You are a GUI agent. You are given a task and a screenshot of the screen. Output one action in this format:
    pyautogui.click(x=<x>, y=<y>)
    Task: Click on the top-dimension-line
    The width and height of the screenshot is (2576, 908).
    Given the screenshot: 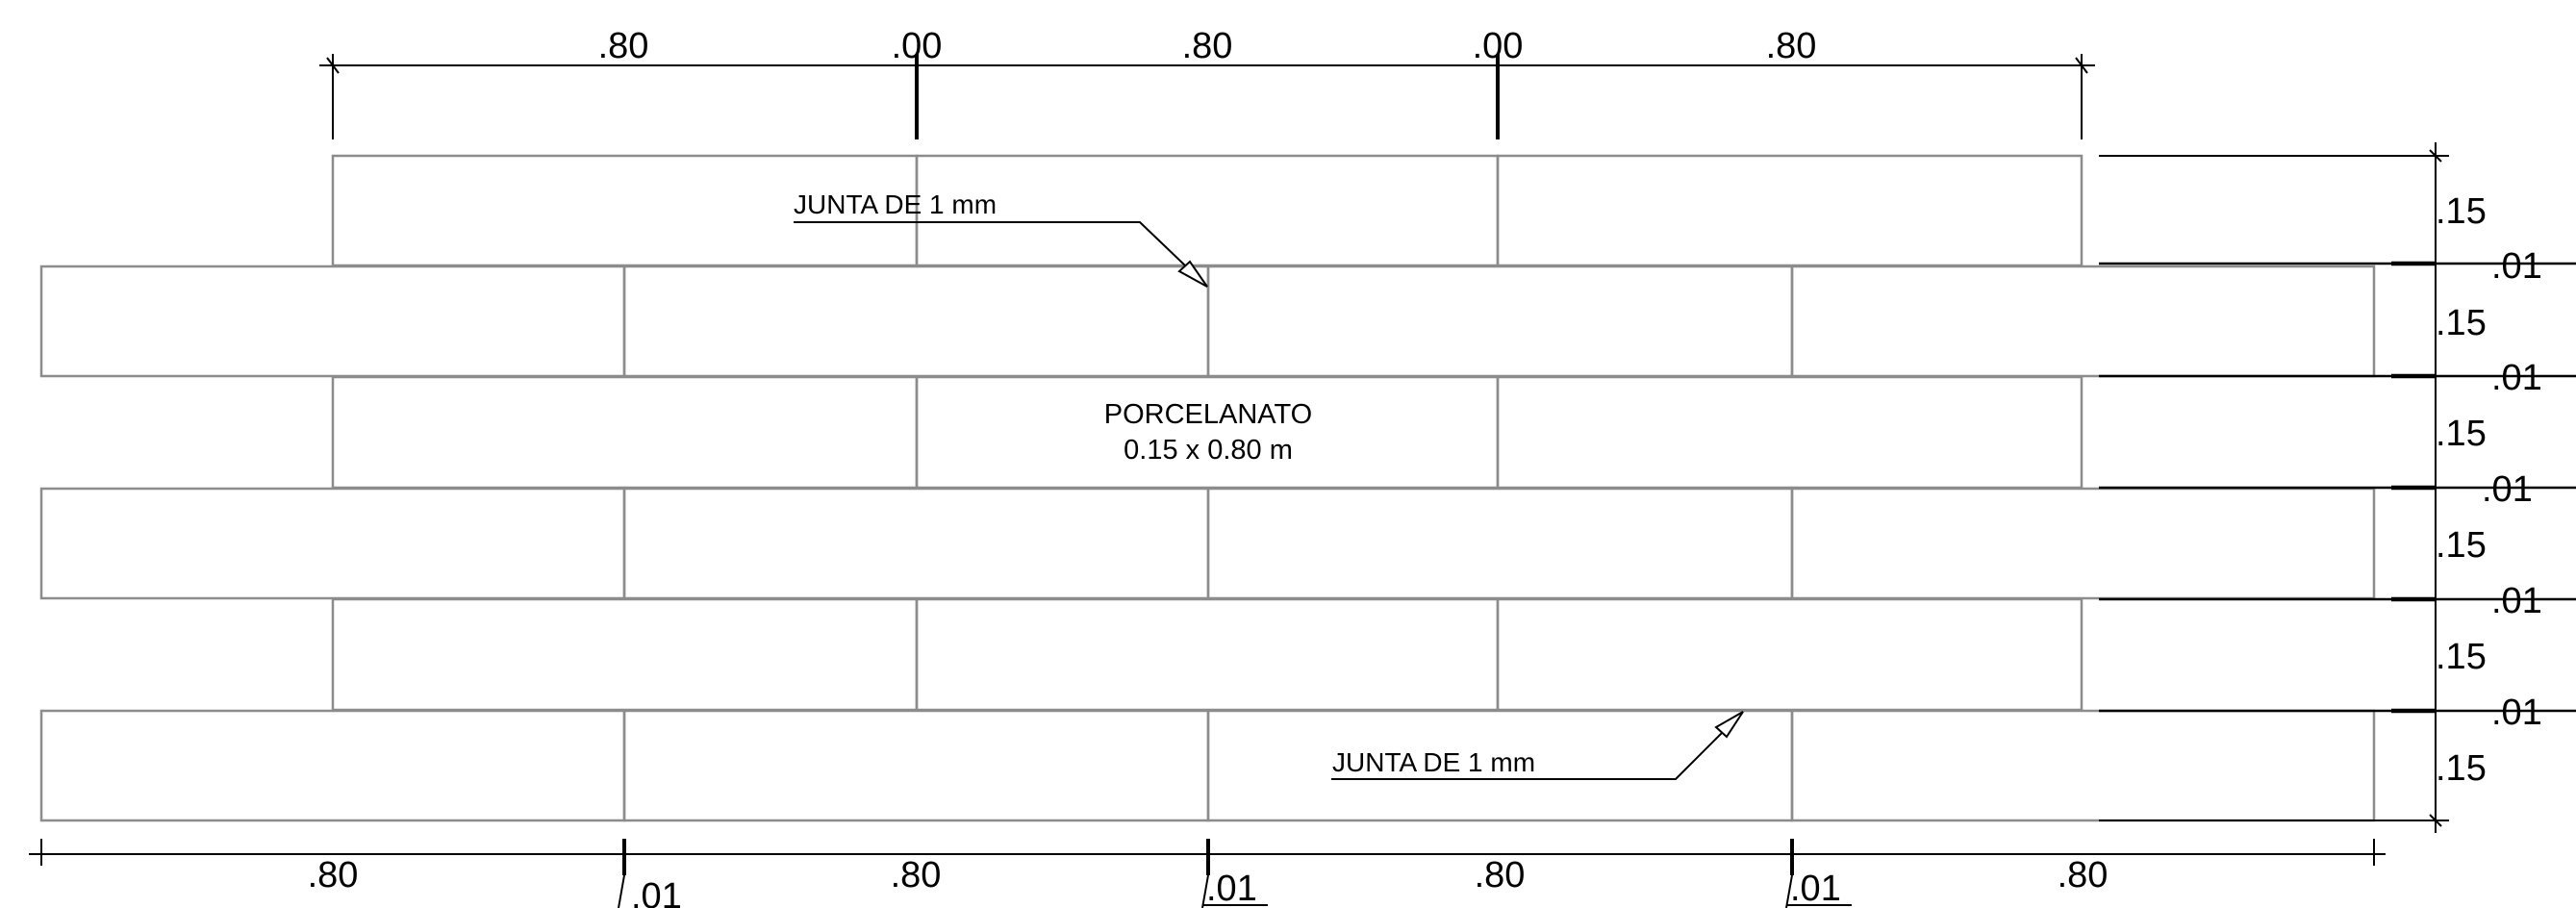 What is the action you would take?
    pyautogui.click(x=1207, y=97)
    